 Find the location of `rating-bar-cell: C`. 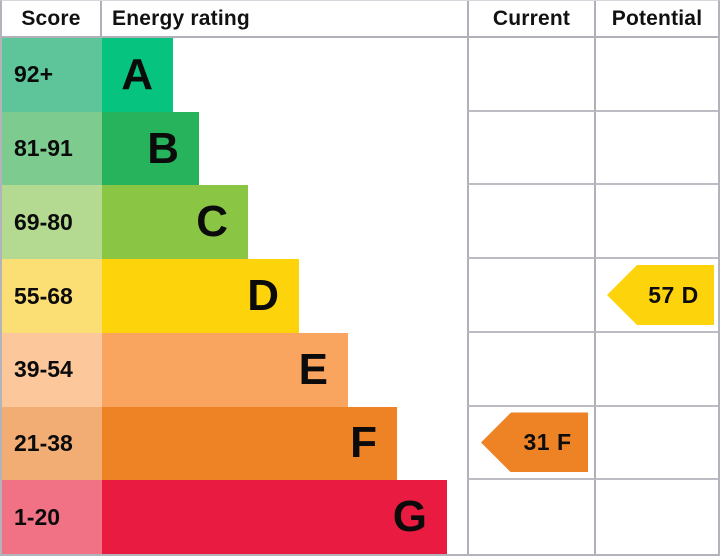

rating-bar-cell: C is located at coordinates (284, 222).